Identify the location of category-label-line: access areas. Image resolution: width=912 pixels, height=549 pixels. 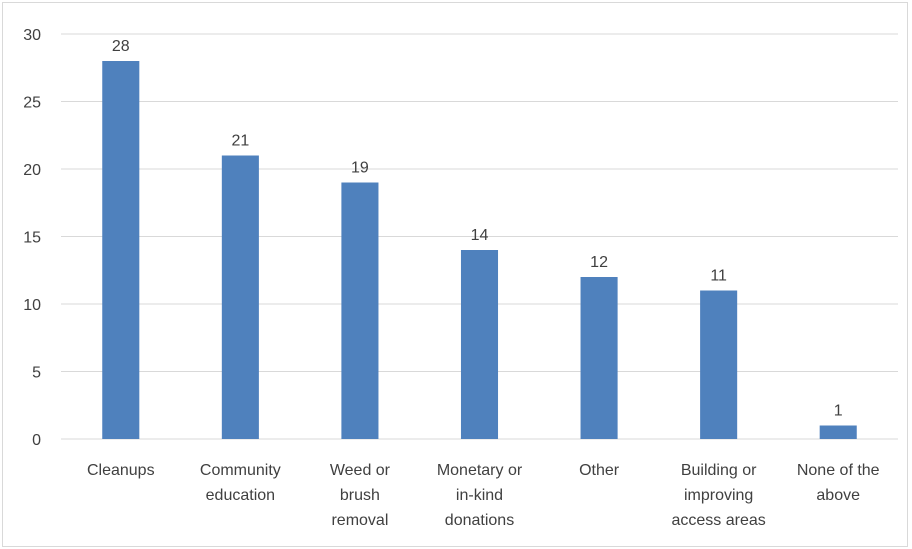
(719, 520).